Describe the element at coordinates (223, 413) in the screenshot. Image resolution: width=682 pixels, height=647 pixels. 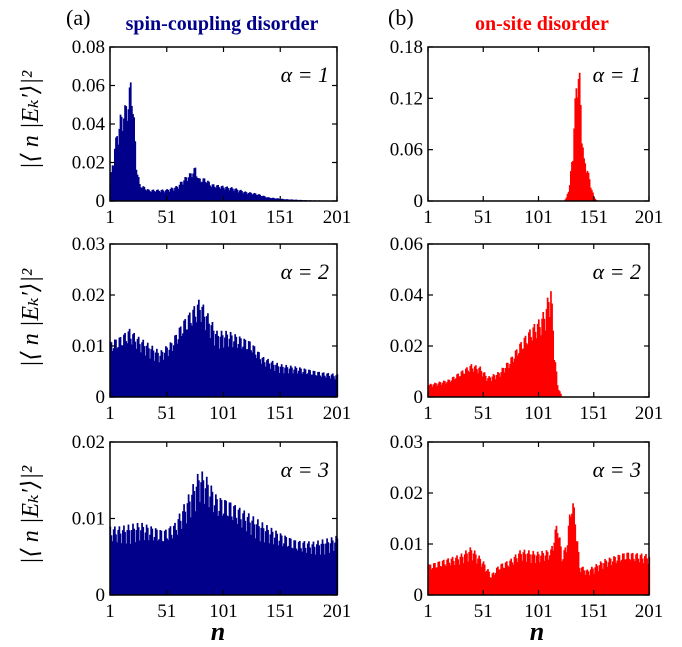
I see `x-tick-label: 101` at that location.